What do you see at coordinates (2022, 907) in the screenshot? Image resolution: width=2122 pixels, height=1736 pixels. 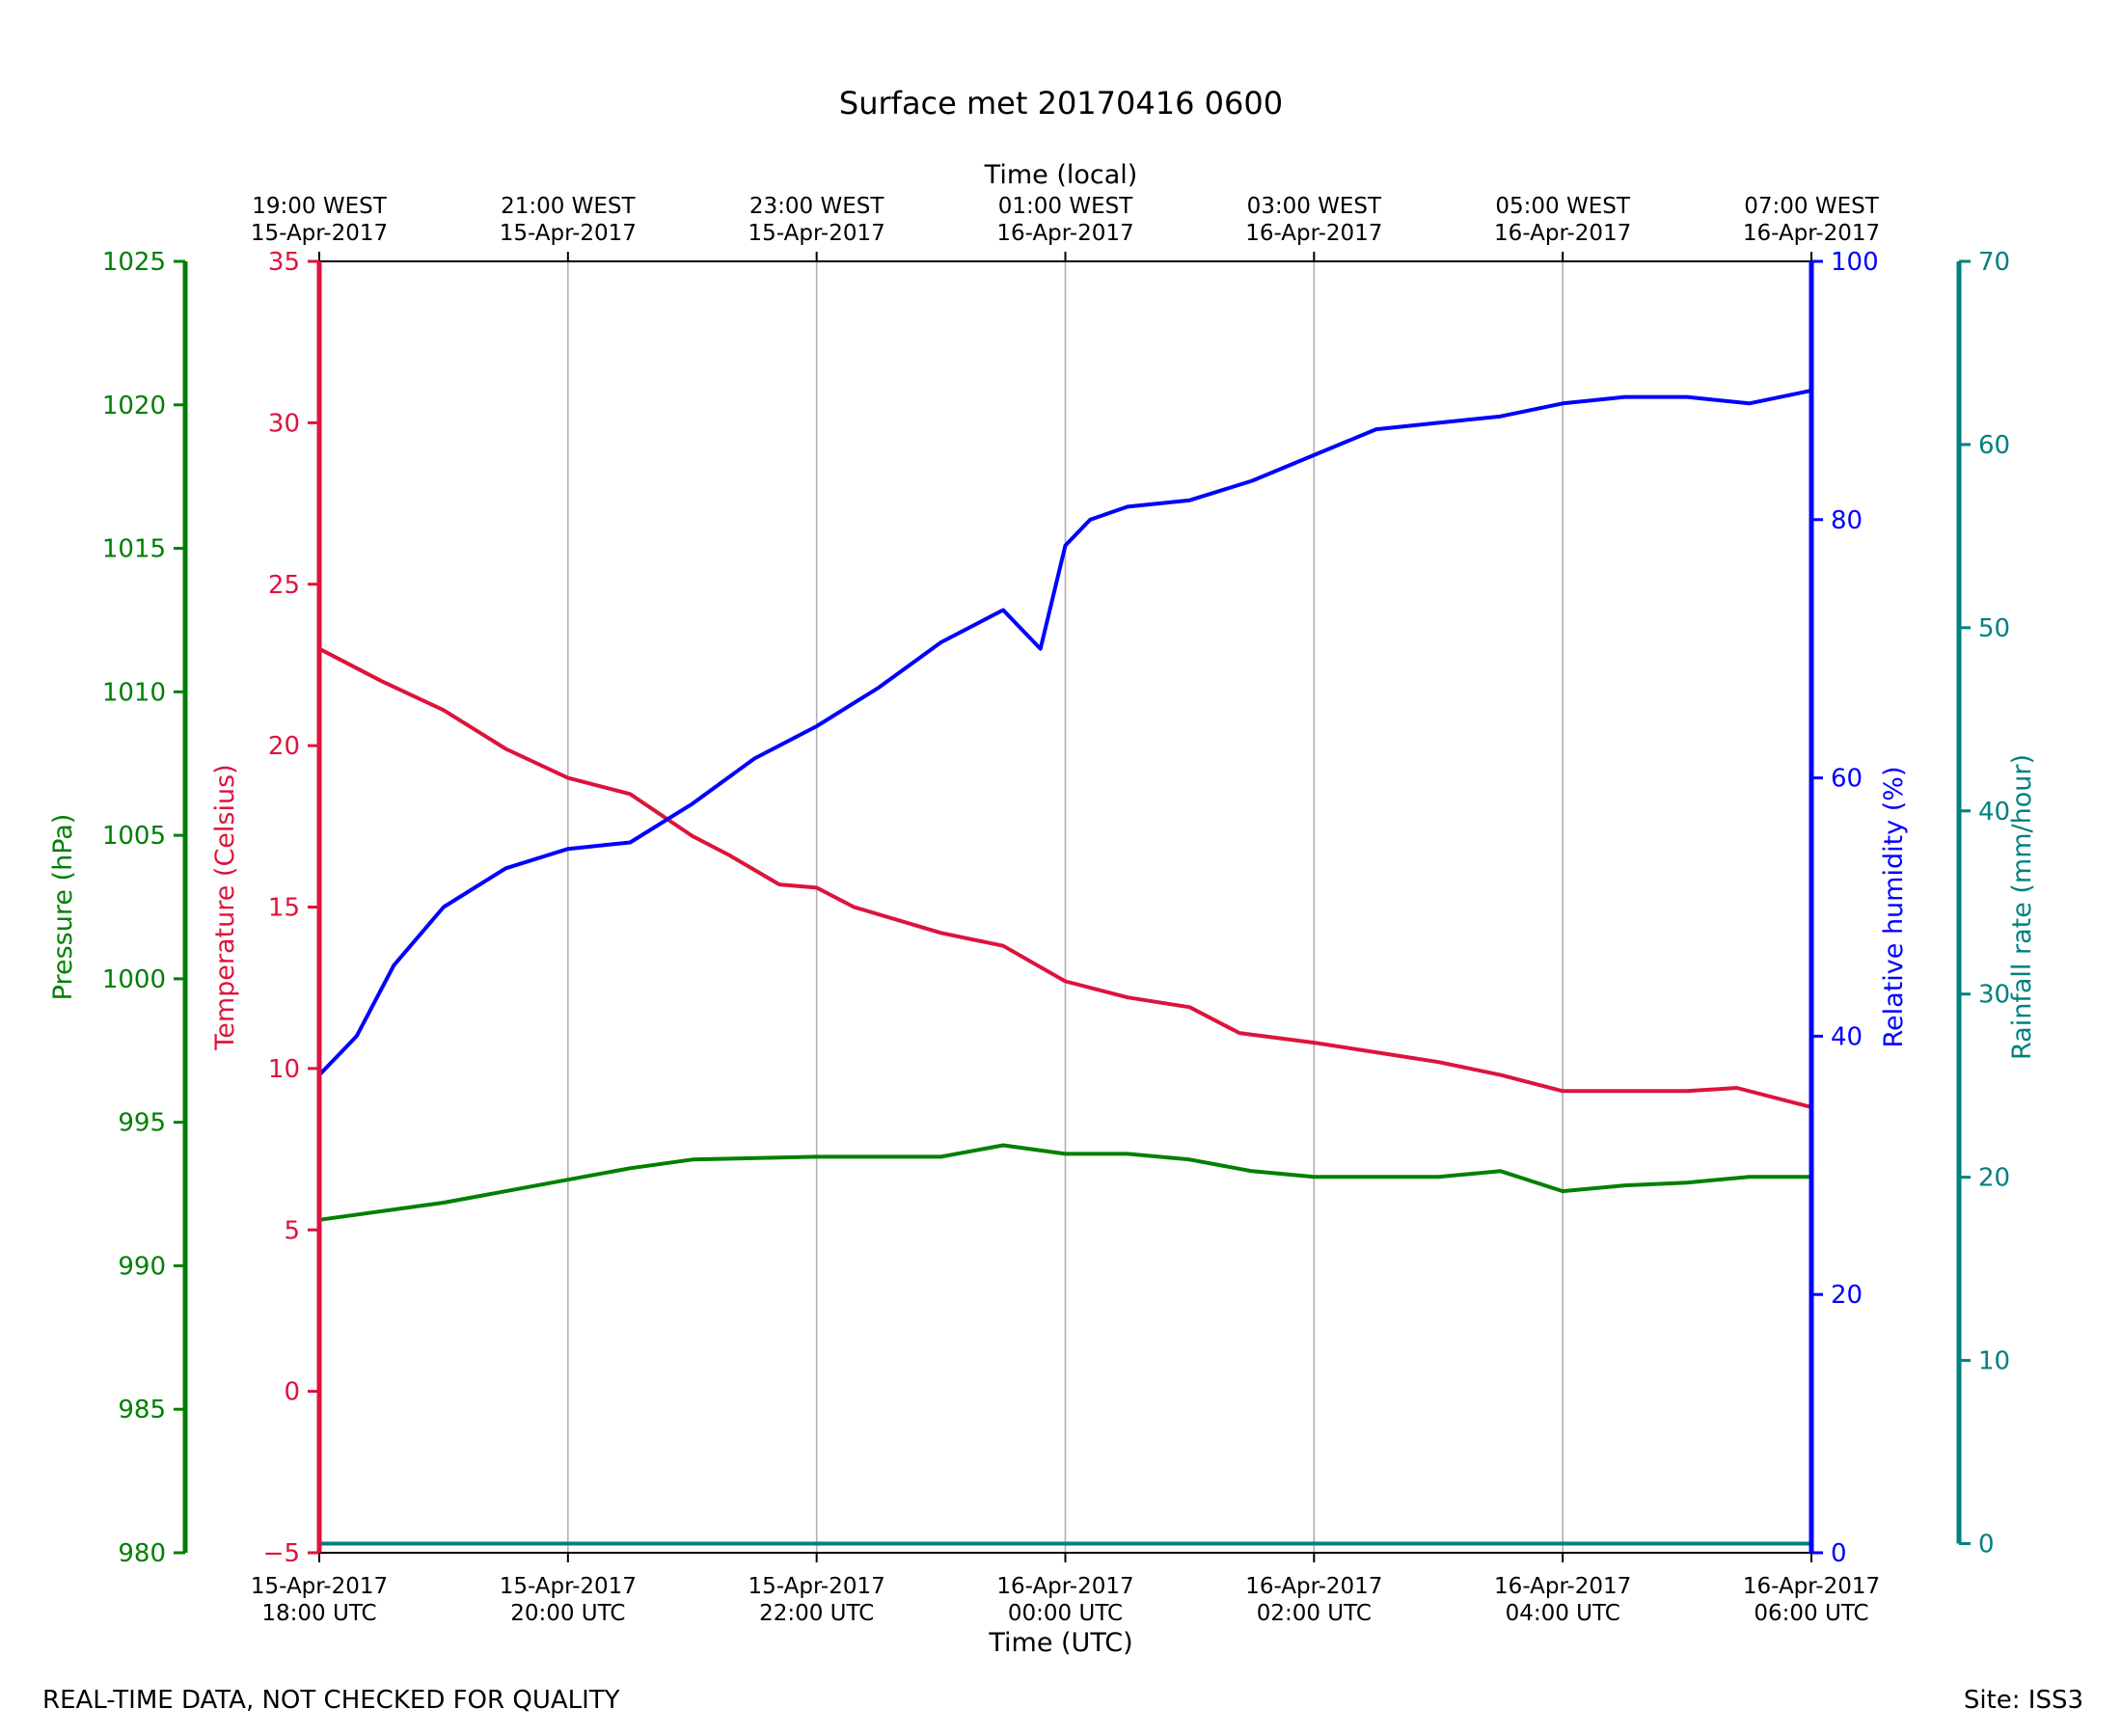 I see `rainfall-axis-label: Rainfall rate (mm/hour)` at bounding box center [2022, 907].